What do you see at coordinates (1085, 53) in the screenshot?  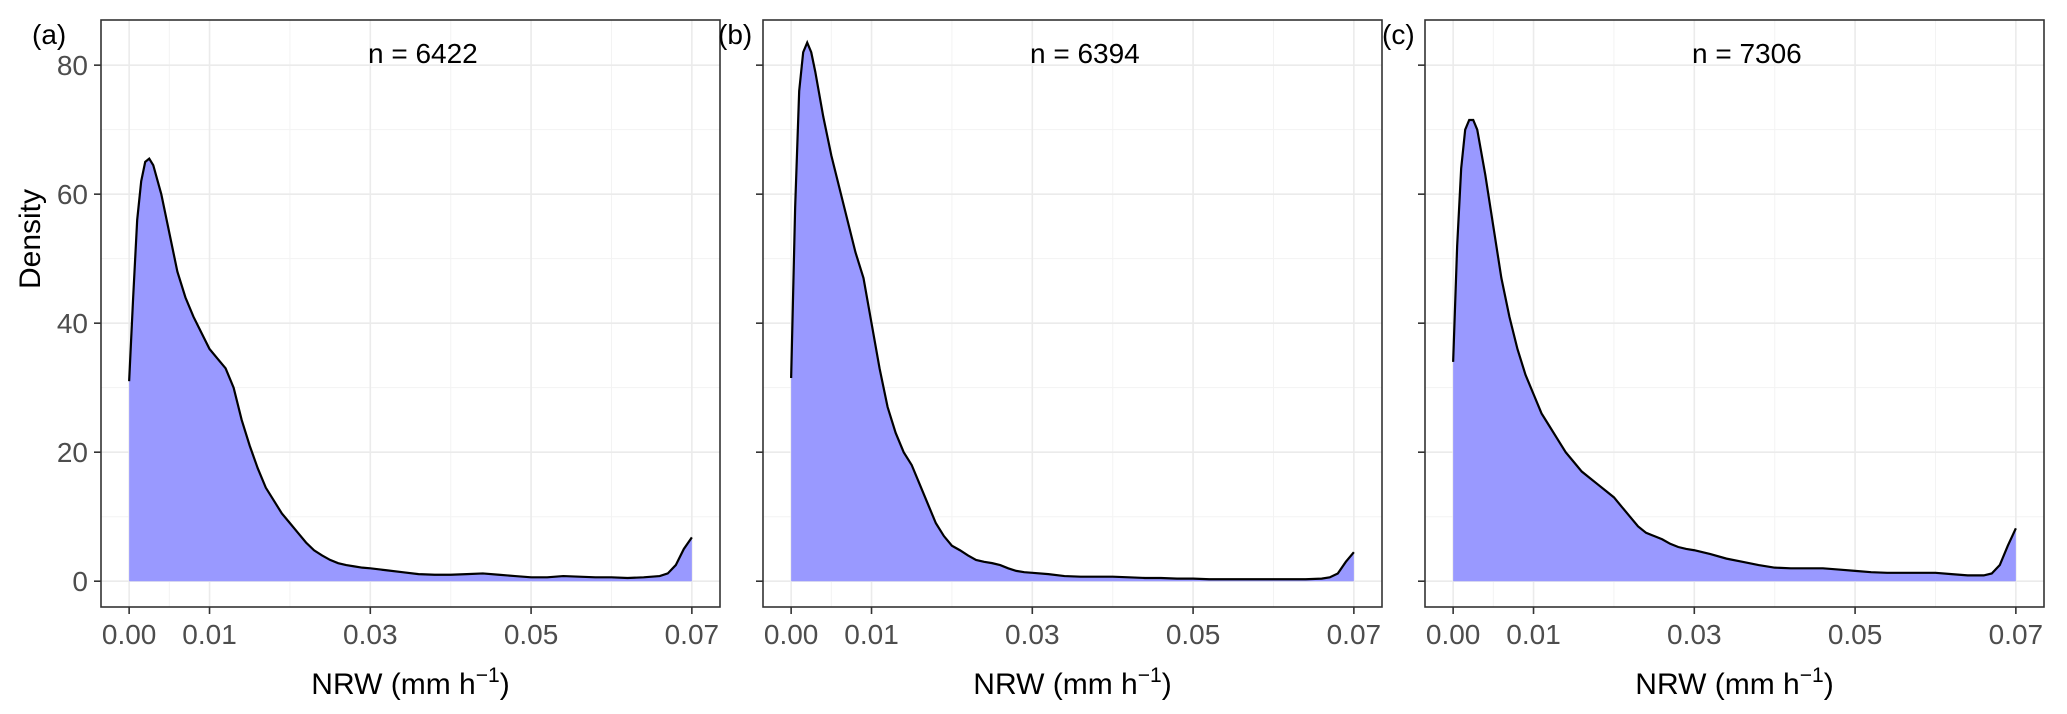 I see `sample-size-label: n = 6394` at bounding box center [1085, 53].